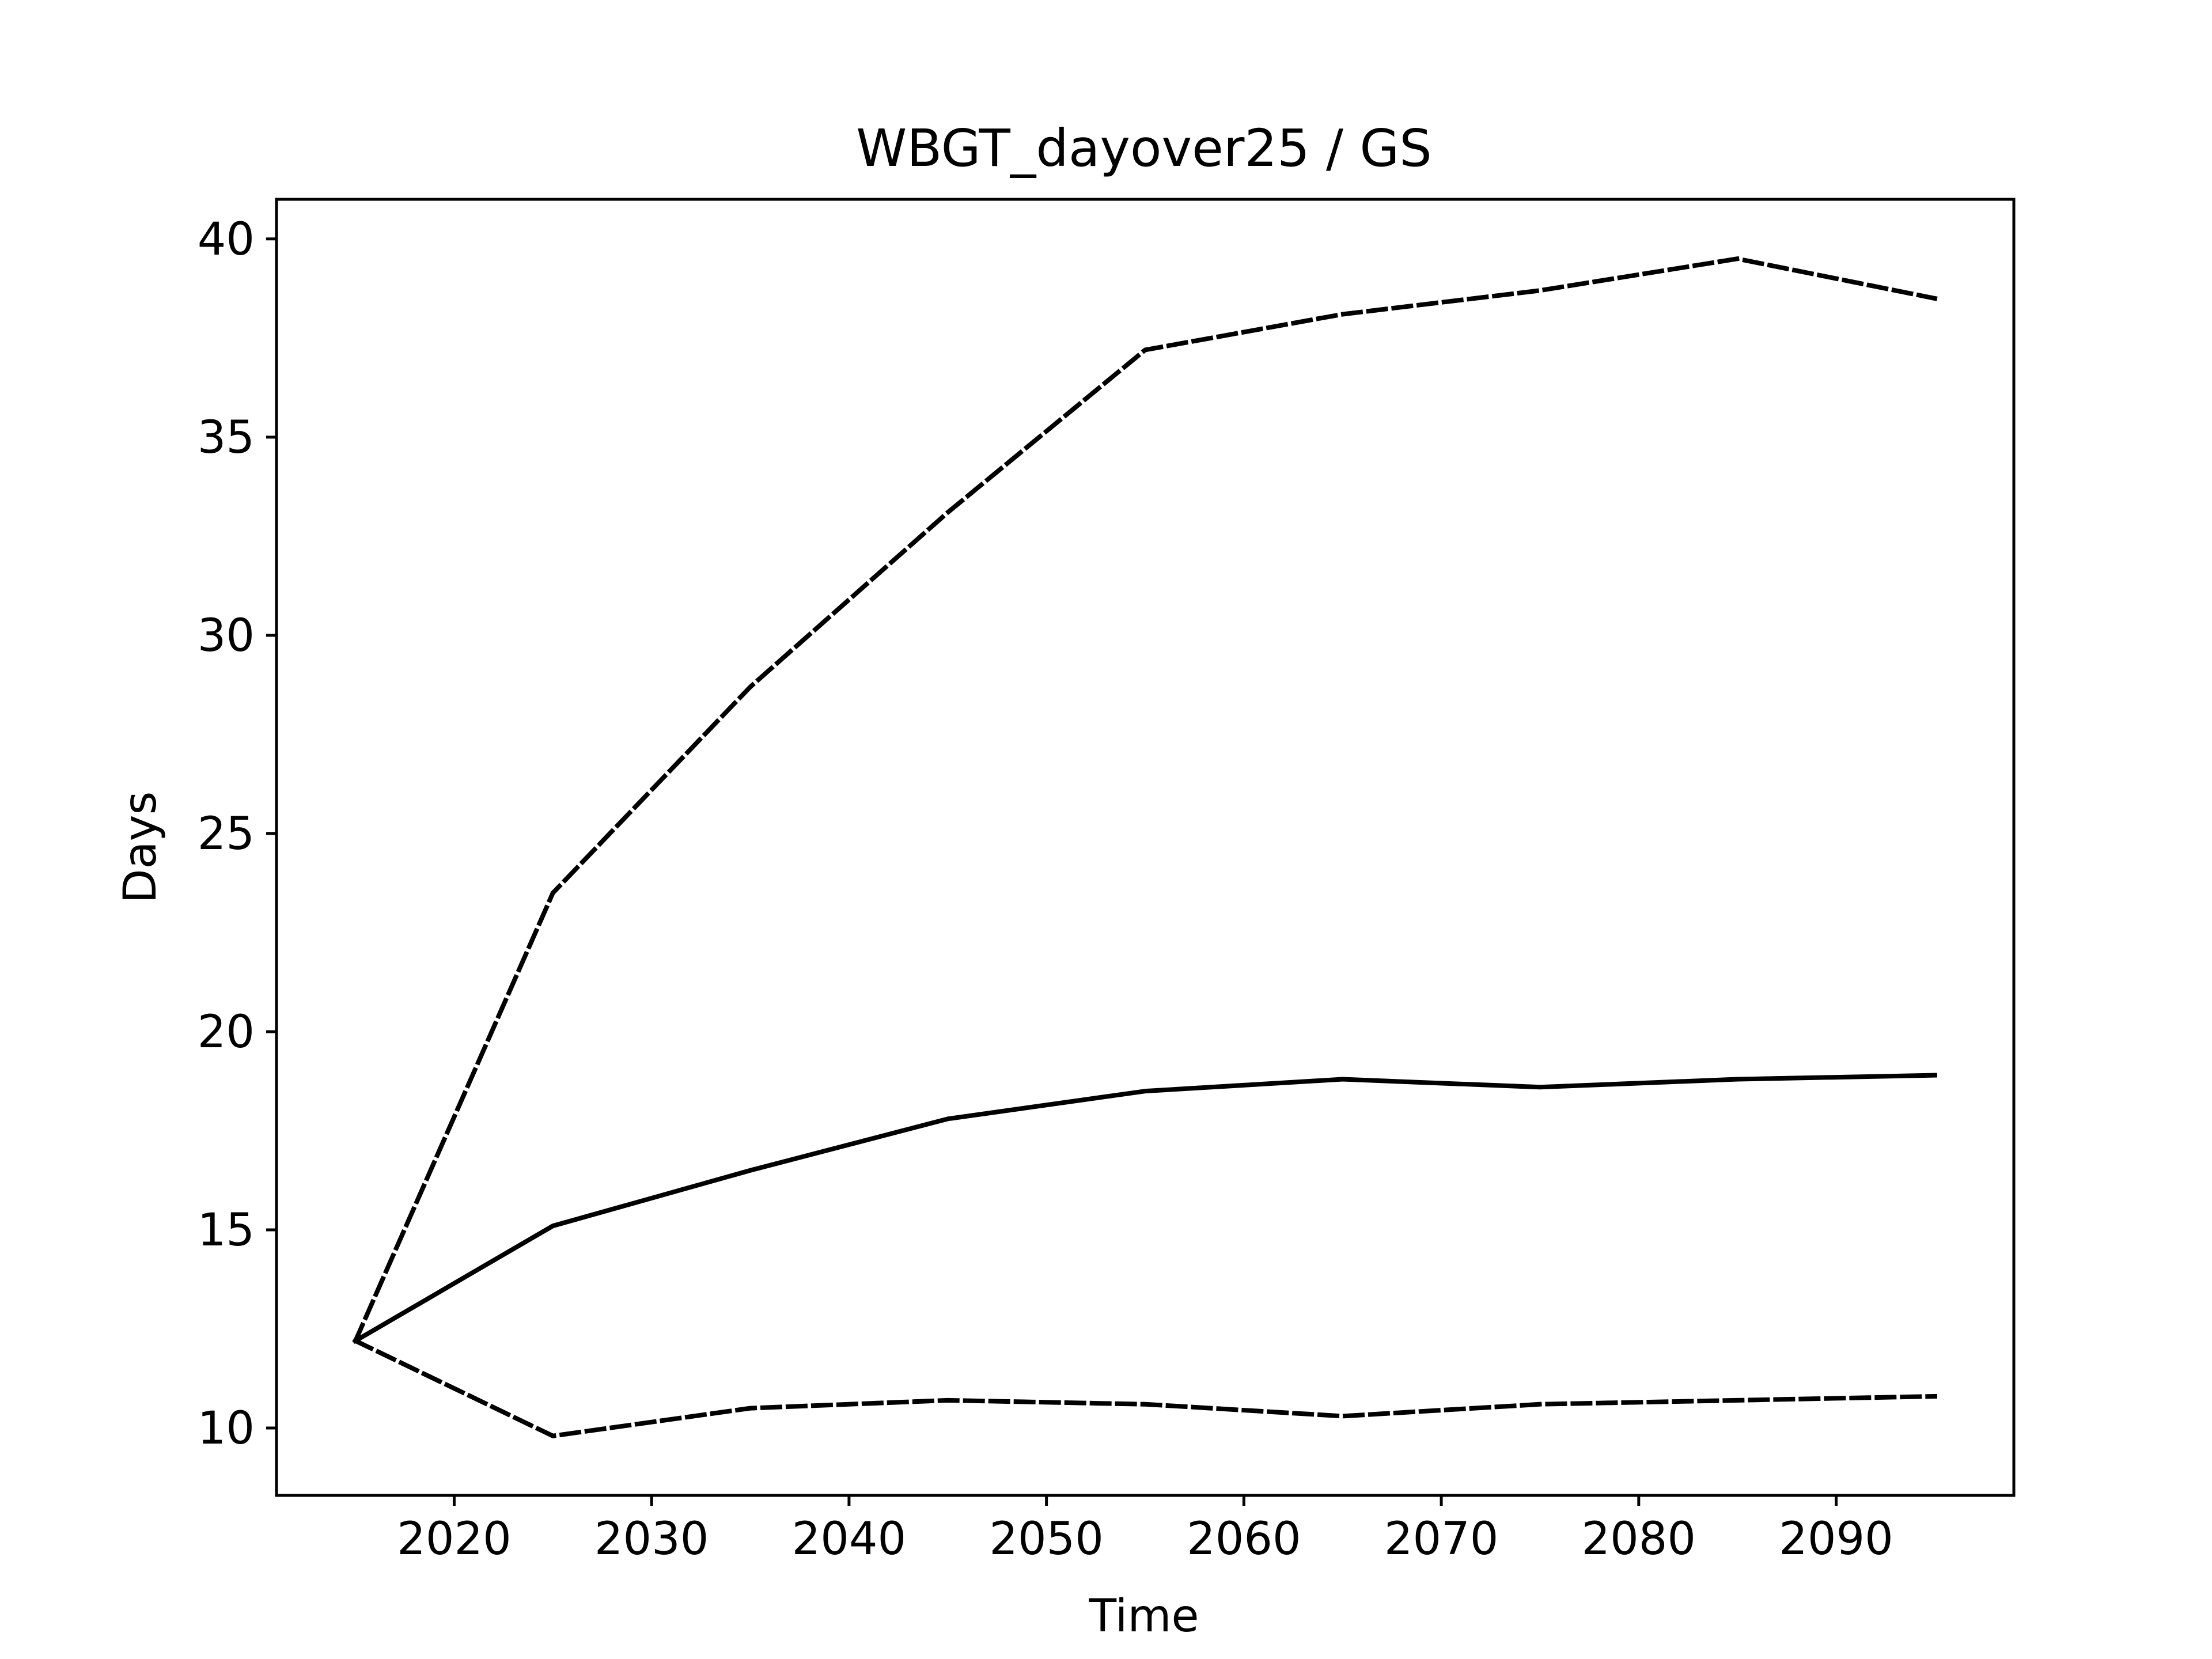 Image resolution: width=2212 pixels, height=1659 pixels. I want to click on y-tick-label-25: 25, so click(226, 834).